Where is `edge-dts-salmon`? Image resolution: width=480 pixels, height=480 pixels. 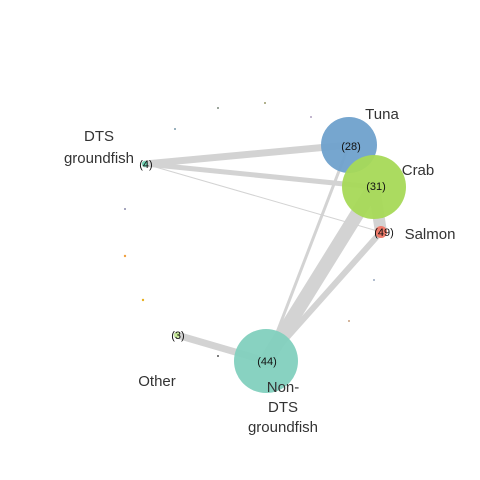
edge-dts-salmon is located at coordinates (263, 198).